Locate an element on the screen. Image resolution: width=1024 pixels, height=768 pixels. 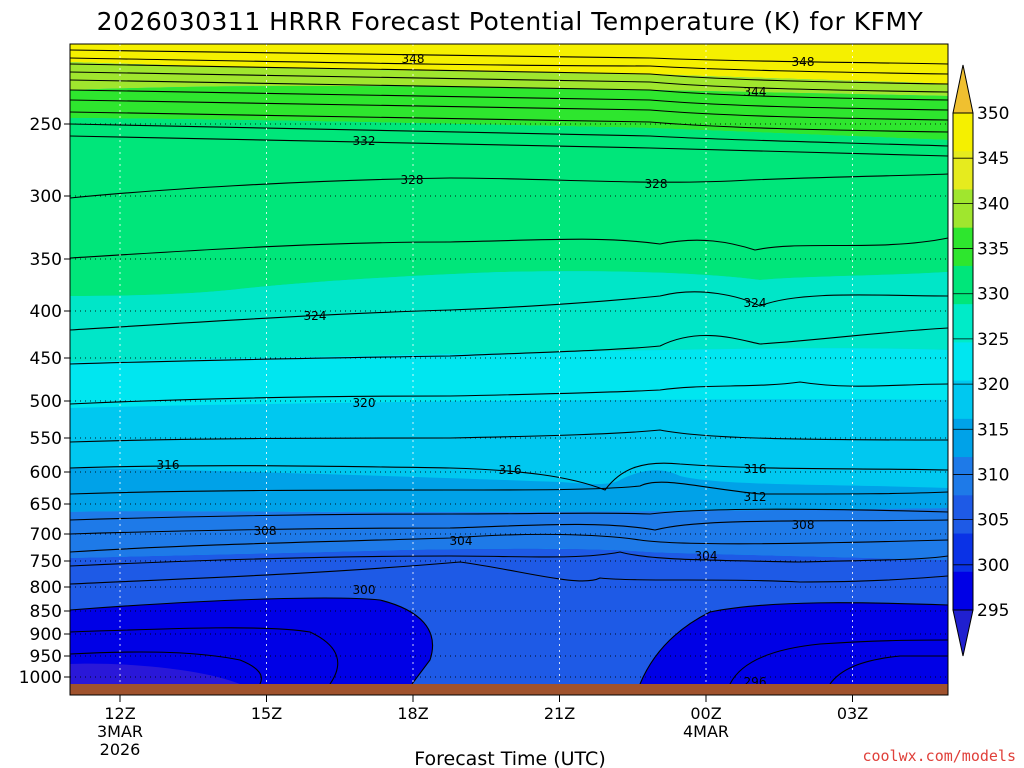
y-tick-label: 350 is located at coordinates (46, 260).